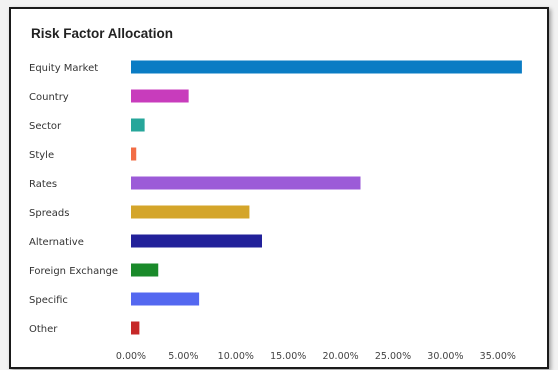 The image size is (558, 370). What do you see at coordinates (138, 125) in the screenshot?
I see `bar-sector` at bounding box center [138, 125].